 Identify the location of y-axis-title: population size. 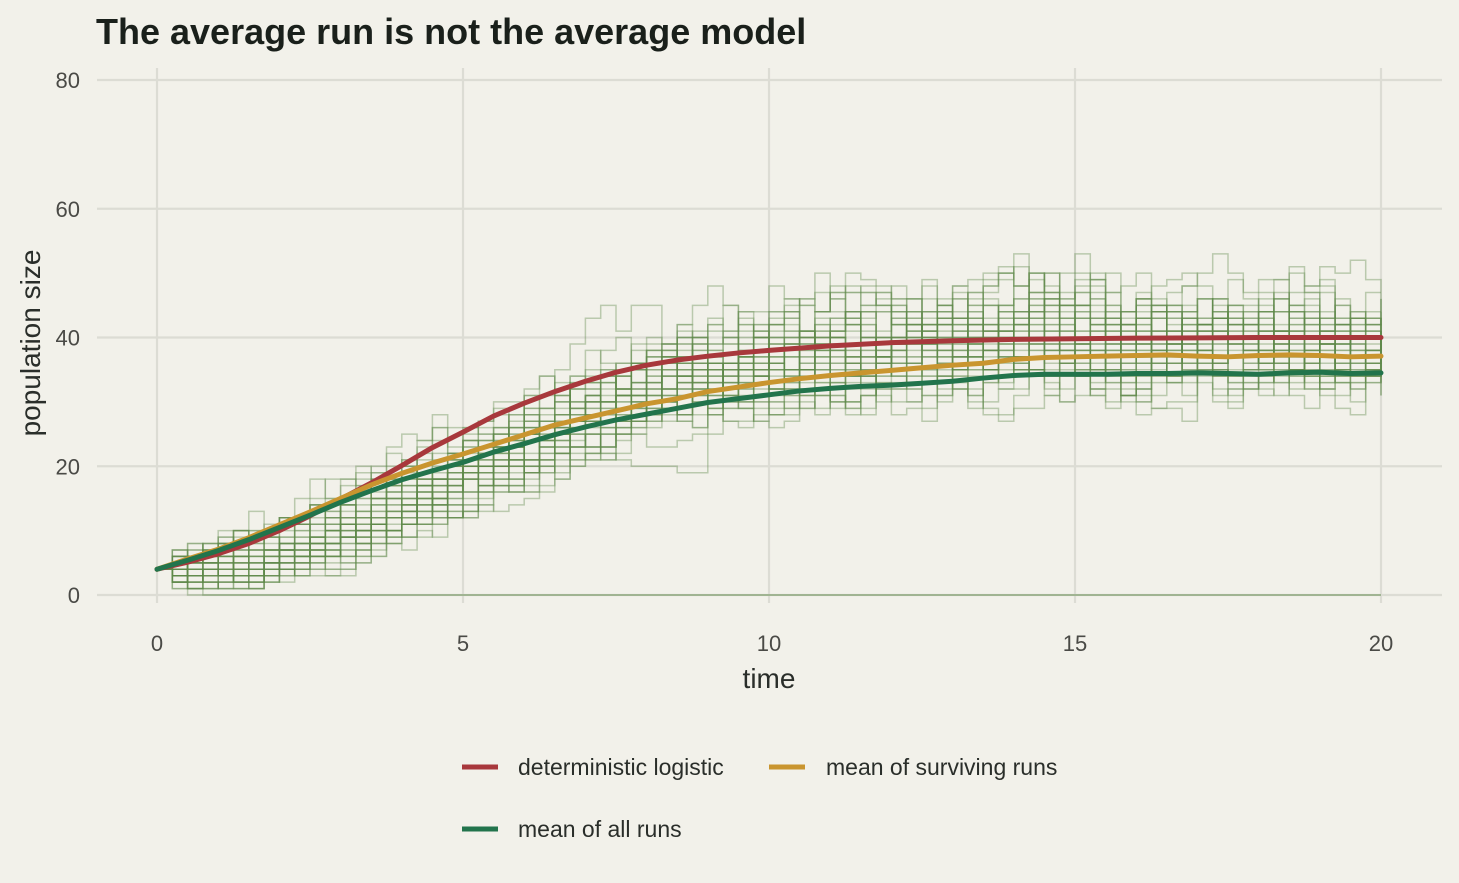
(30, 343).